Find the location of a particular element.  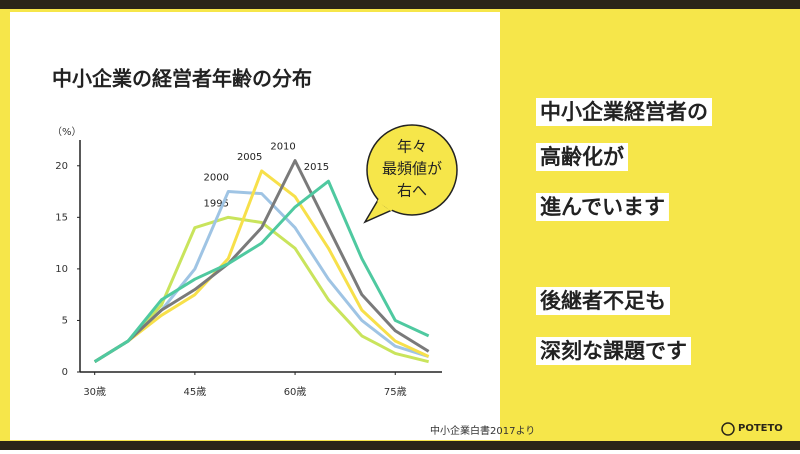

message-line: 進んでいます is located at coordinates (602, 207).